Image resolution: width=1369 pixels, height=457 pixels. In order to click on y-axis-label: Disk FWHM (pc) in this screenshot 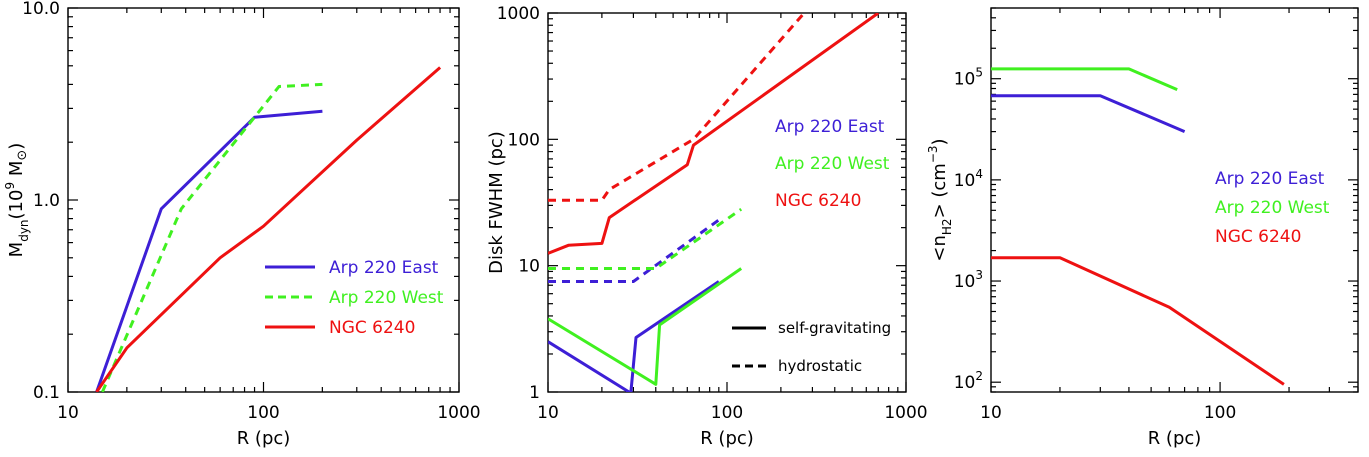, I will do `click(496, 202)`.